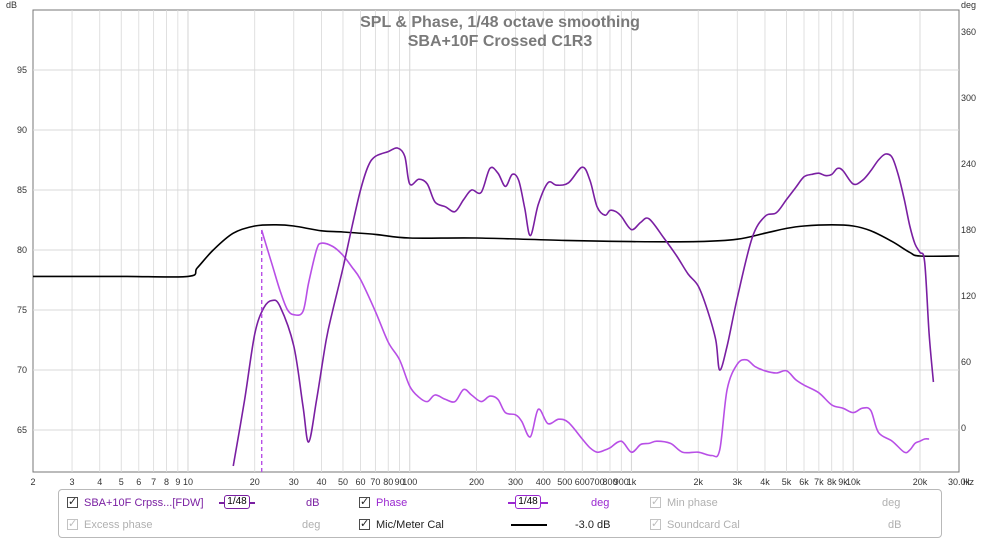 The height and width of the screenshot is (539, 1000). I want to click on spl-label: SBA+10F Crpss...[FDW], so click(144, 503).